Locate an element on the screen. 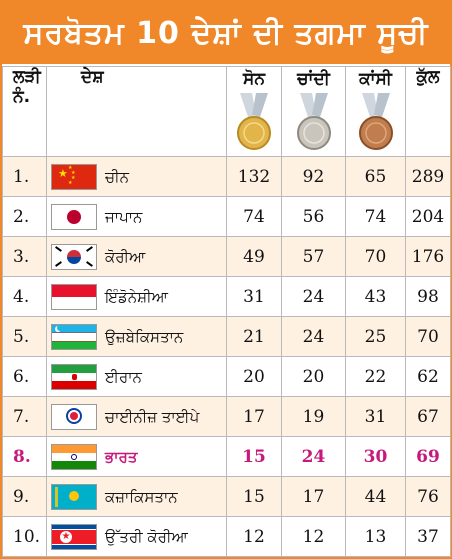 This screenshot has height=559, width=452. silver-medal-icon is located at coordinates (313, 121).